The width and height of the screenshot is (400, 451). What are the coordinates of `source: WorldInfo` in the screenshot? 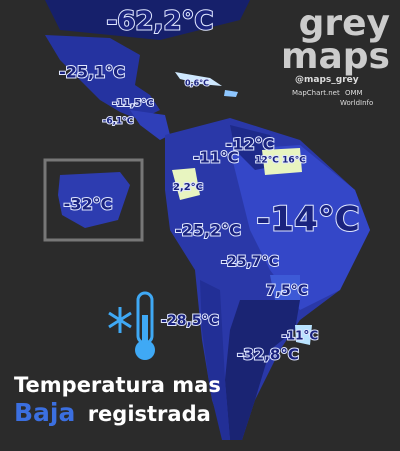 It's located at (356, 103).